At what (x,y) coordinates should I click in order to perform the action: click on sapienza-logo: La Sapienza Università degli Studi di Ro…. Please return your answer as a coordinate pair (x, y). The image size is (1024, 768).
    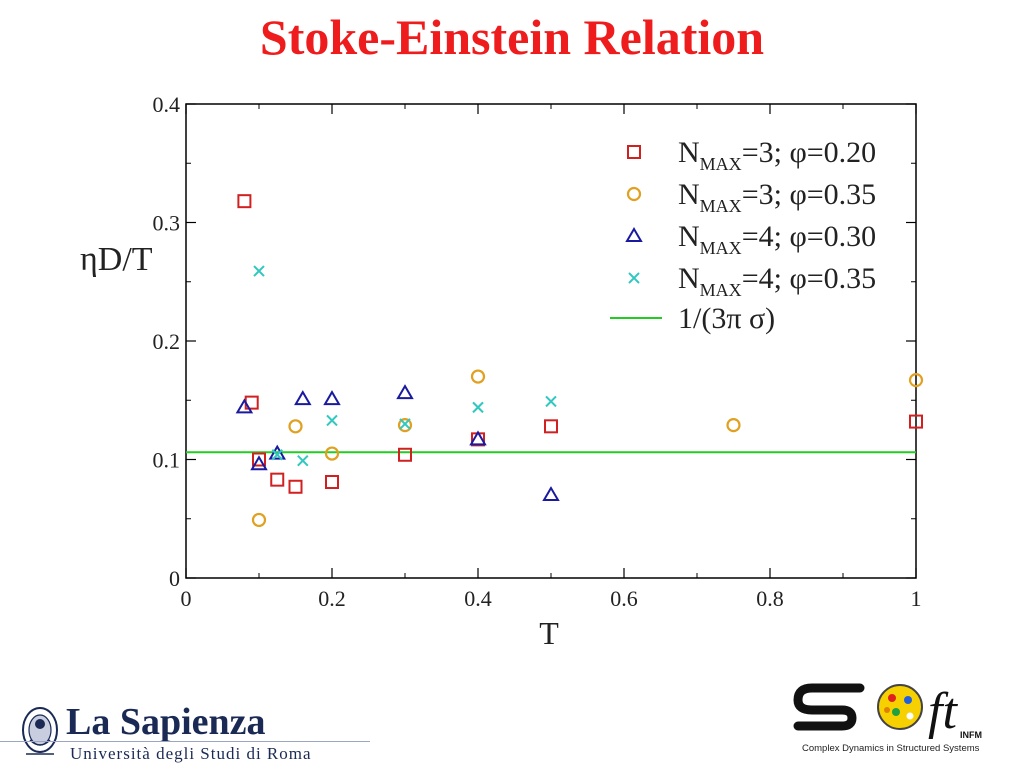
    Looking at the image, I should click on (185, 734).